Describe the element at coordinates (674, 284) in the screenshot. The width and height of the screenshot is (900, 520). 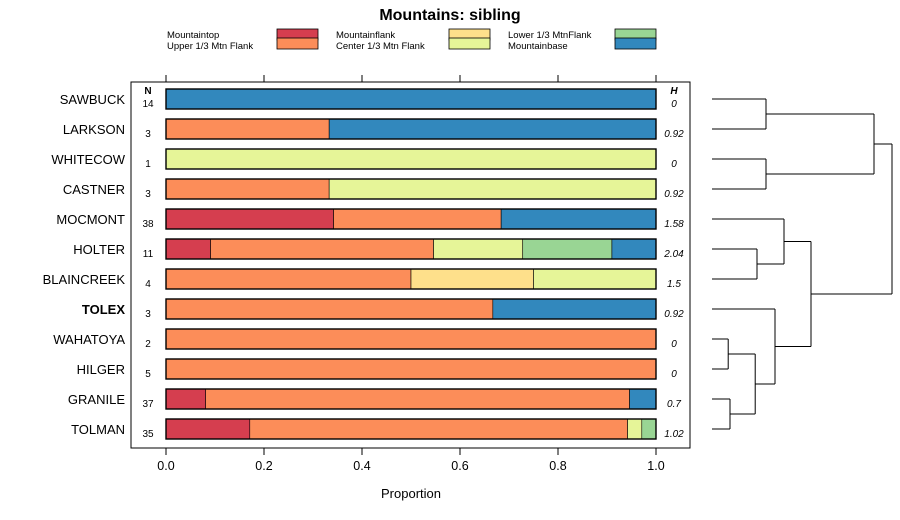
I see `h-value: 1.5` at that location.